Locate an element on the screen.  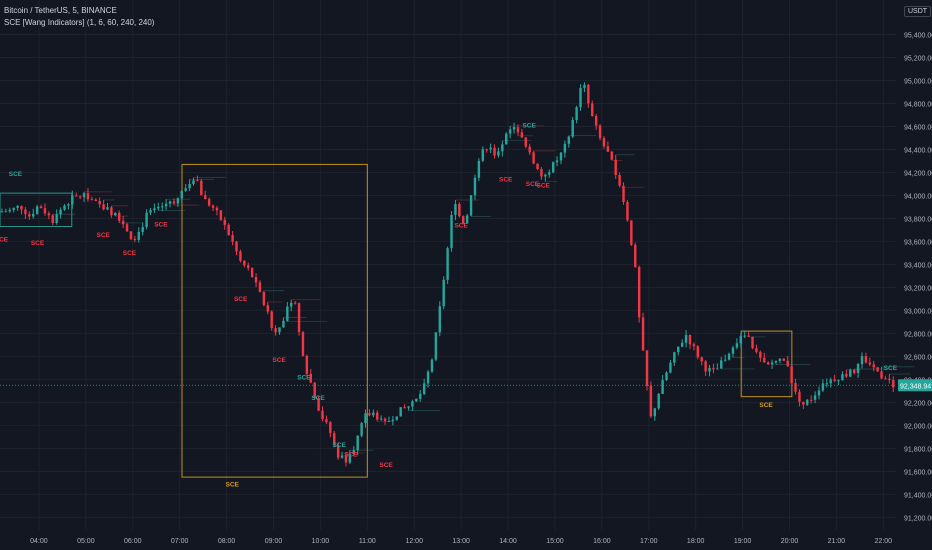
last-price-badge is located at coordinates (915, 385).